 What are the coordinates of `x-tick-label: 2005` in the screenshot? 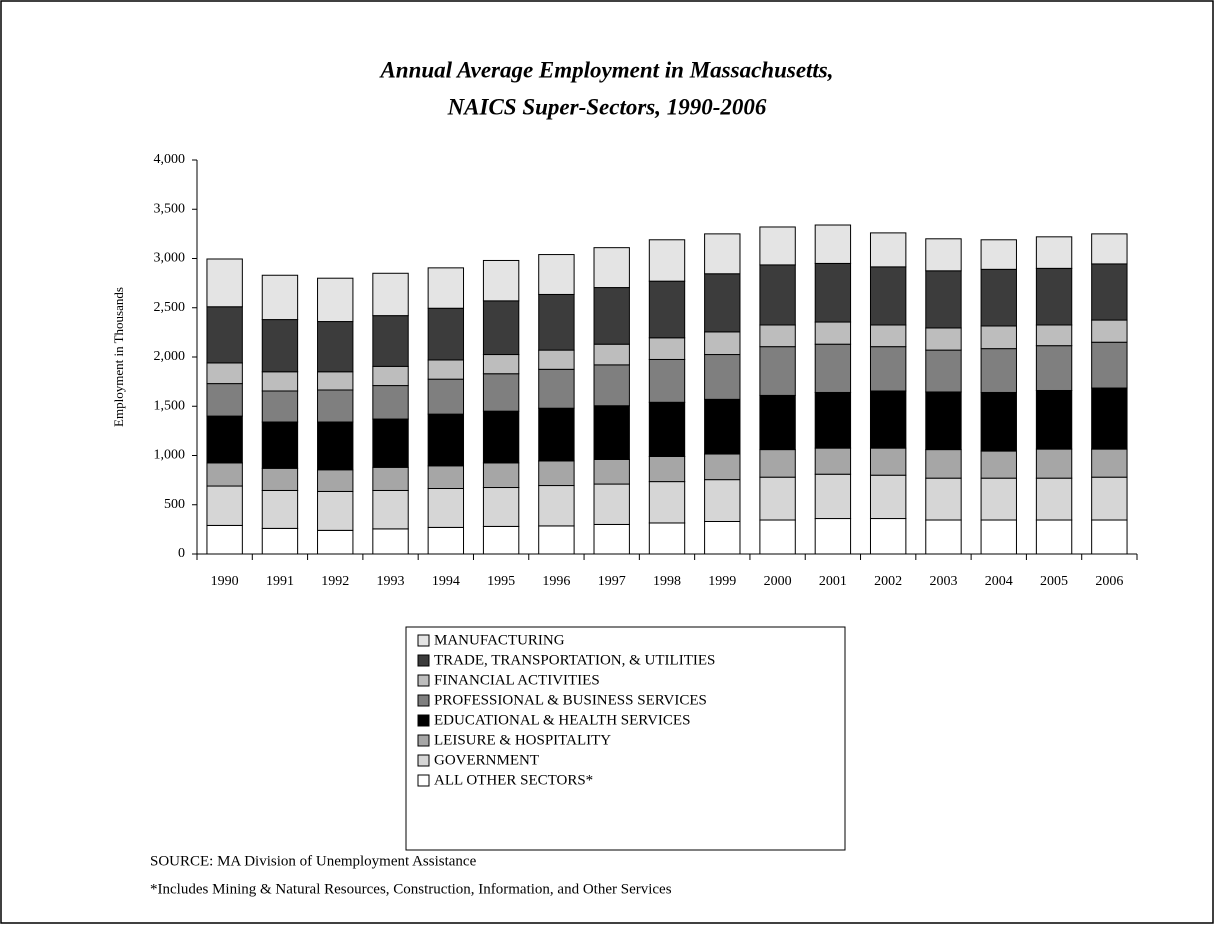 It's located at (1054, 581).